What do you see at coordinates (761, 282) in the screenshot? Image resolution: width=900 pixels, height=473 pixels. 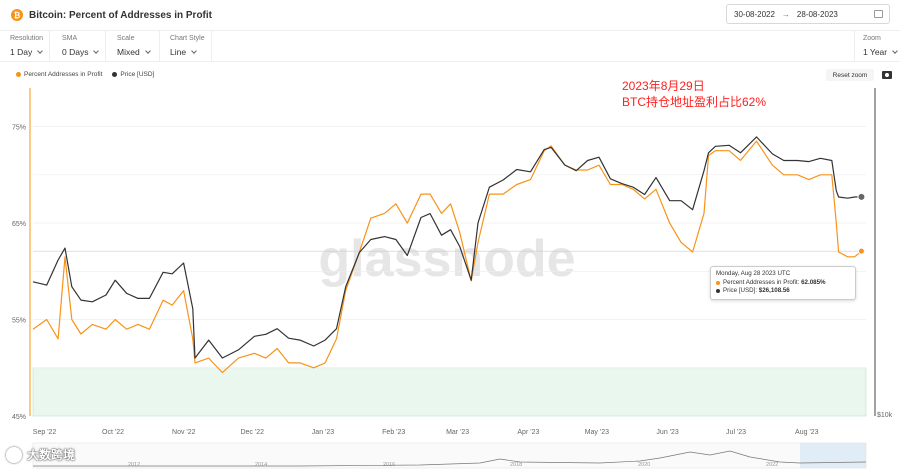 I see `tooltip-percent-label: Percent Addresses in Profit:` at bounding box center [761, 282].